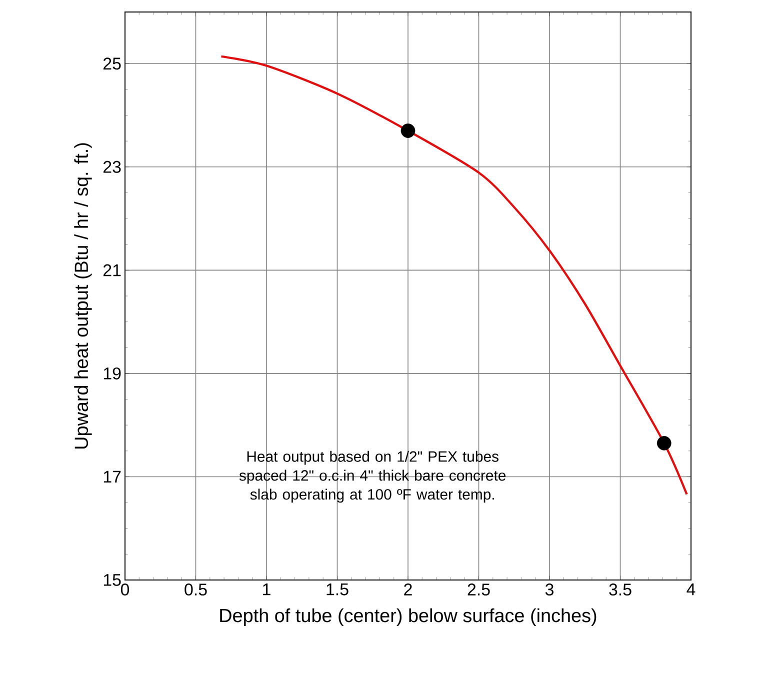 This screenshot has height=696, width=761. Describe the element at coordinates (691, 590) in the screenshot. I see `x-tick-label: 4` at that location.